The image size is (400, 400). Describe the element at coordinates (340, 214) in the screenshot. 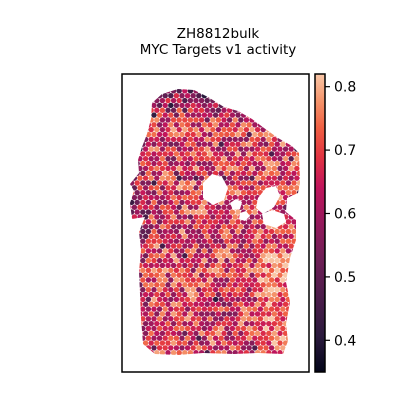

I see `colorbar-ticks: 0.40.50.60.70.8` at that location.